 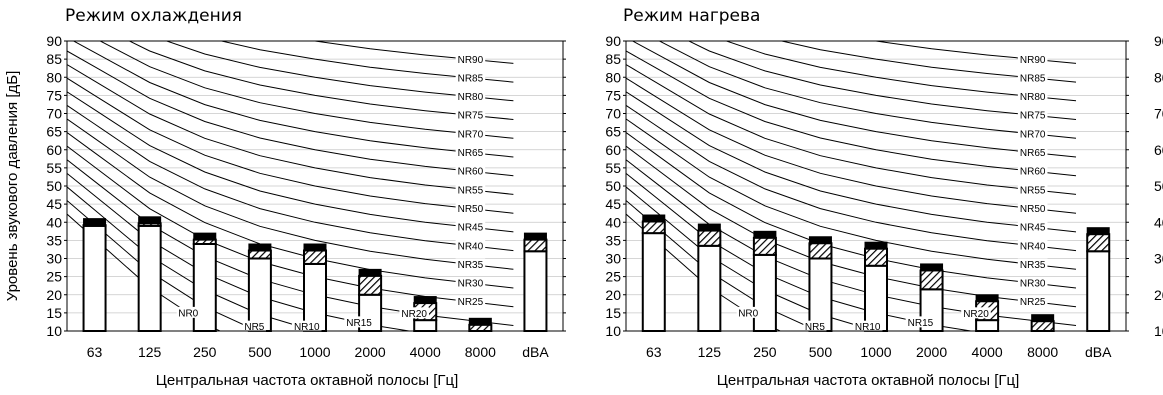 What do you see at coordinates (471, 60) in the screenshot?
I see `nr-label: NR90` at bounding box center [471, 60].